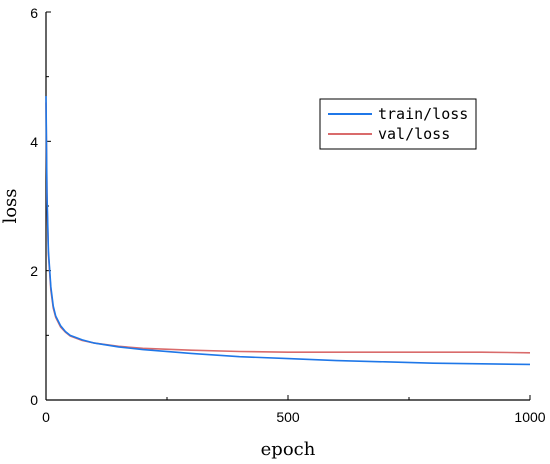 Image resolution: width=550 pixels, height=464 pixels. What do you see at coordinates (414, 134) in the screenshot?
I see `legend-label-val-loss: val/loss` at bounding box center [414, 134].